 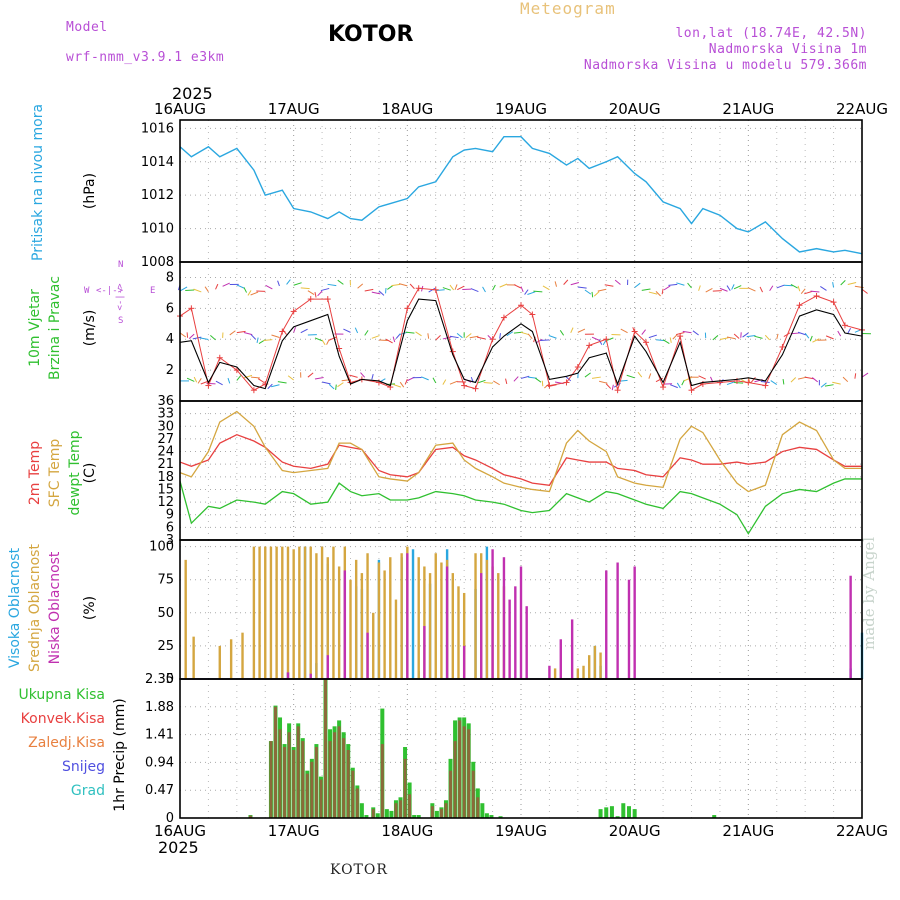 What do you see at coordinates (61, 695) in the screenshot?
I see `precip-legend-total: Ukupna Kisa` at bounding box center [61, 695].